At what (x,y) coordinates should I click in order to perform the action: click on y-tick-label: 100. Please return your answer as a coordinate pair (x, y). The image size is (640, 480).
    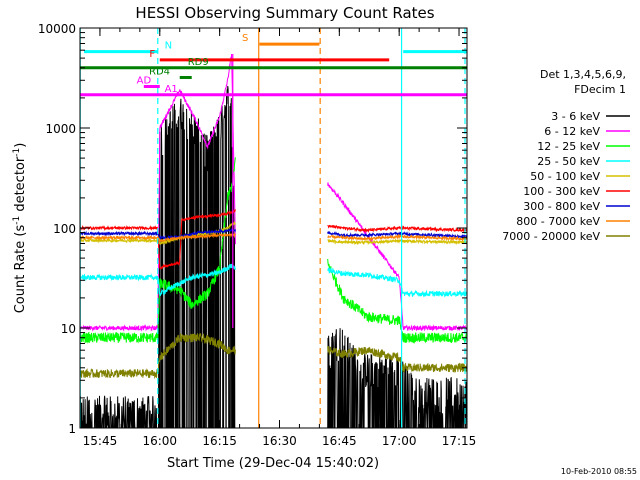
    Looking at the image, I should click on (64, 229).